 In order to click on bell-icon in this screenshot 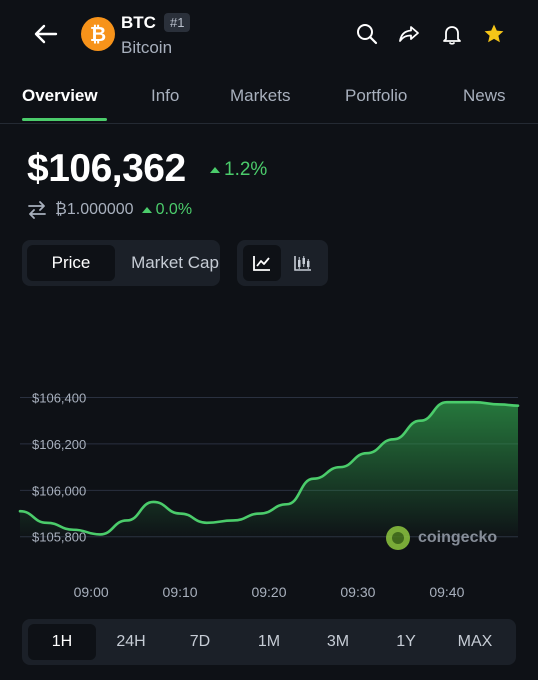, I will do `click(452, 34)`.